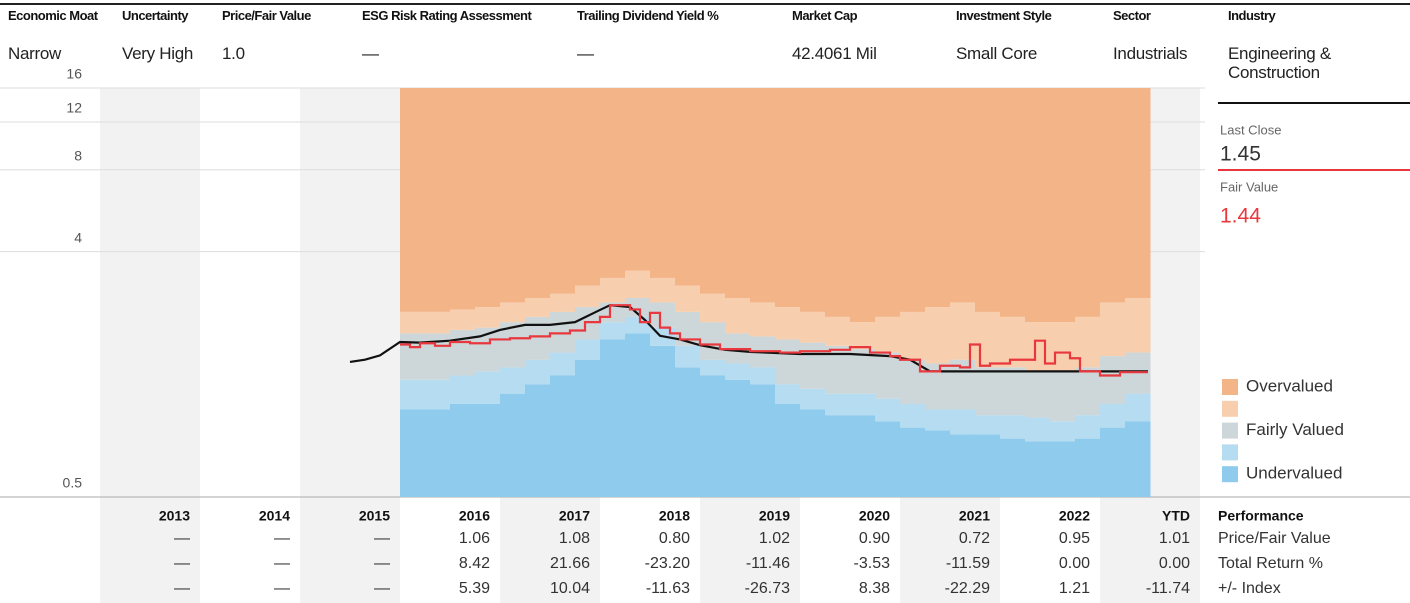 Image resolution: width=1410 pixels, height=603 pixels. I want to click on header-label: Industry, so click(1252, 15).